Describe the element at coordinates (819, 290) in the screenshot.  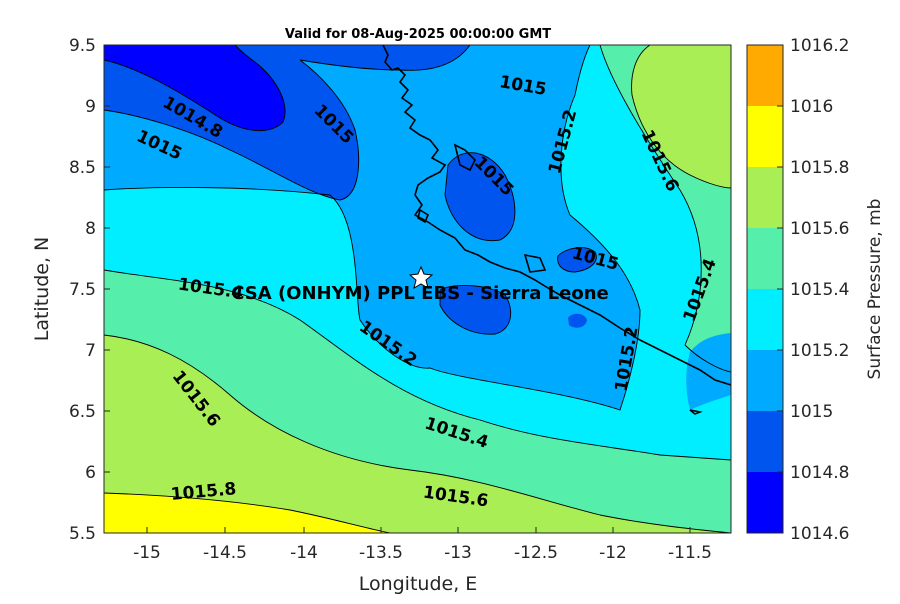
I see `colorbar-tick-label: 1015.4` at that location.